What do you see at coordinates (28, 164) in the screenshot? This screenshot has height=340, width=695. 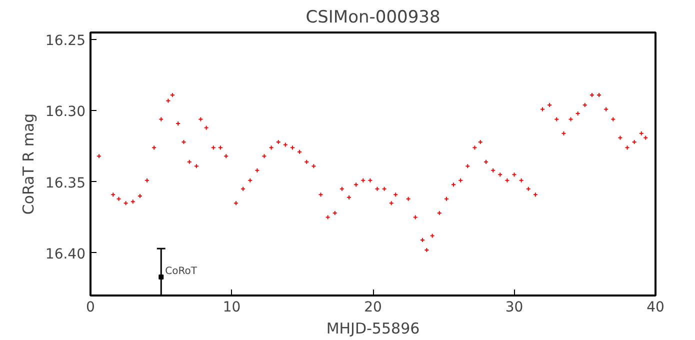 I see `y-axis-title: CoRaT R mag` at bounding box center [28, 164].